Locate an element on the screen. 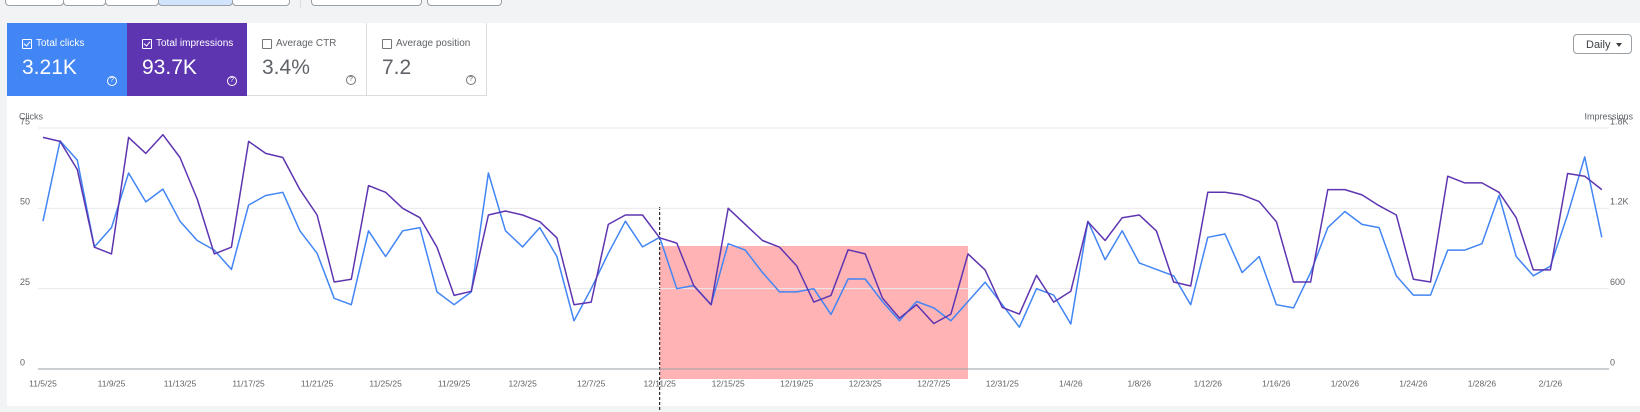  y2-tick-label: 600 is located at coordinates (1617, 282).